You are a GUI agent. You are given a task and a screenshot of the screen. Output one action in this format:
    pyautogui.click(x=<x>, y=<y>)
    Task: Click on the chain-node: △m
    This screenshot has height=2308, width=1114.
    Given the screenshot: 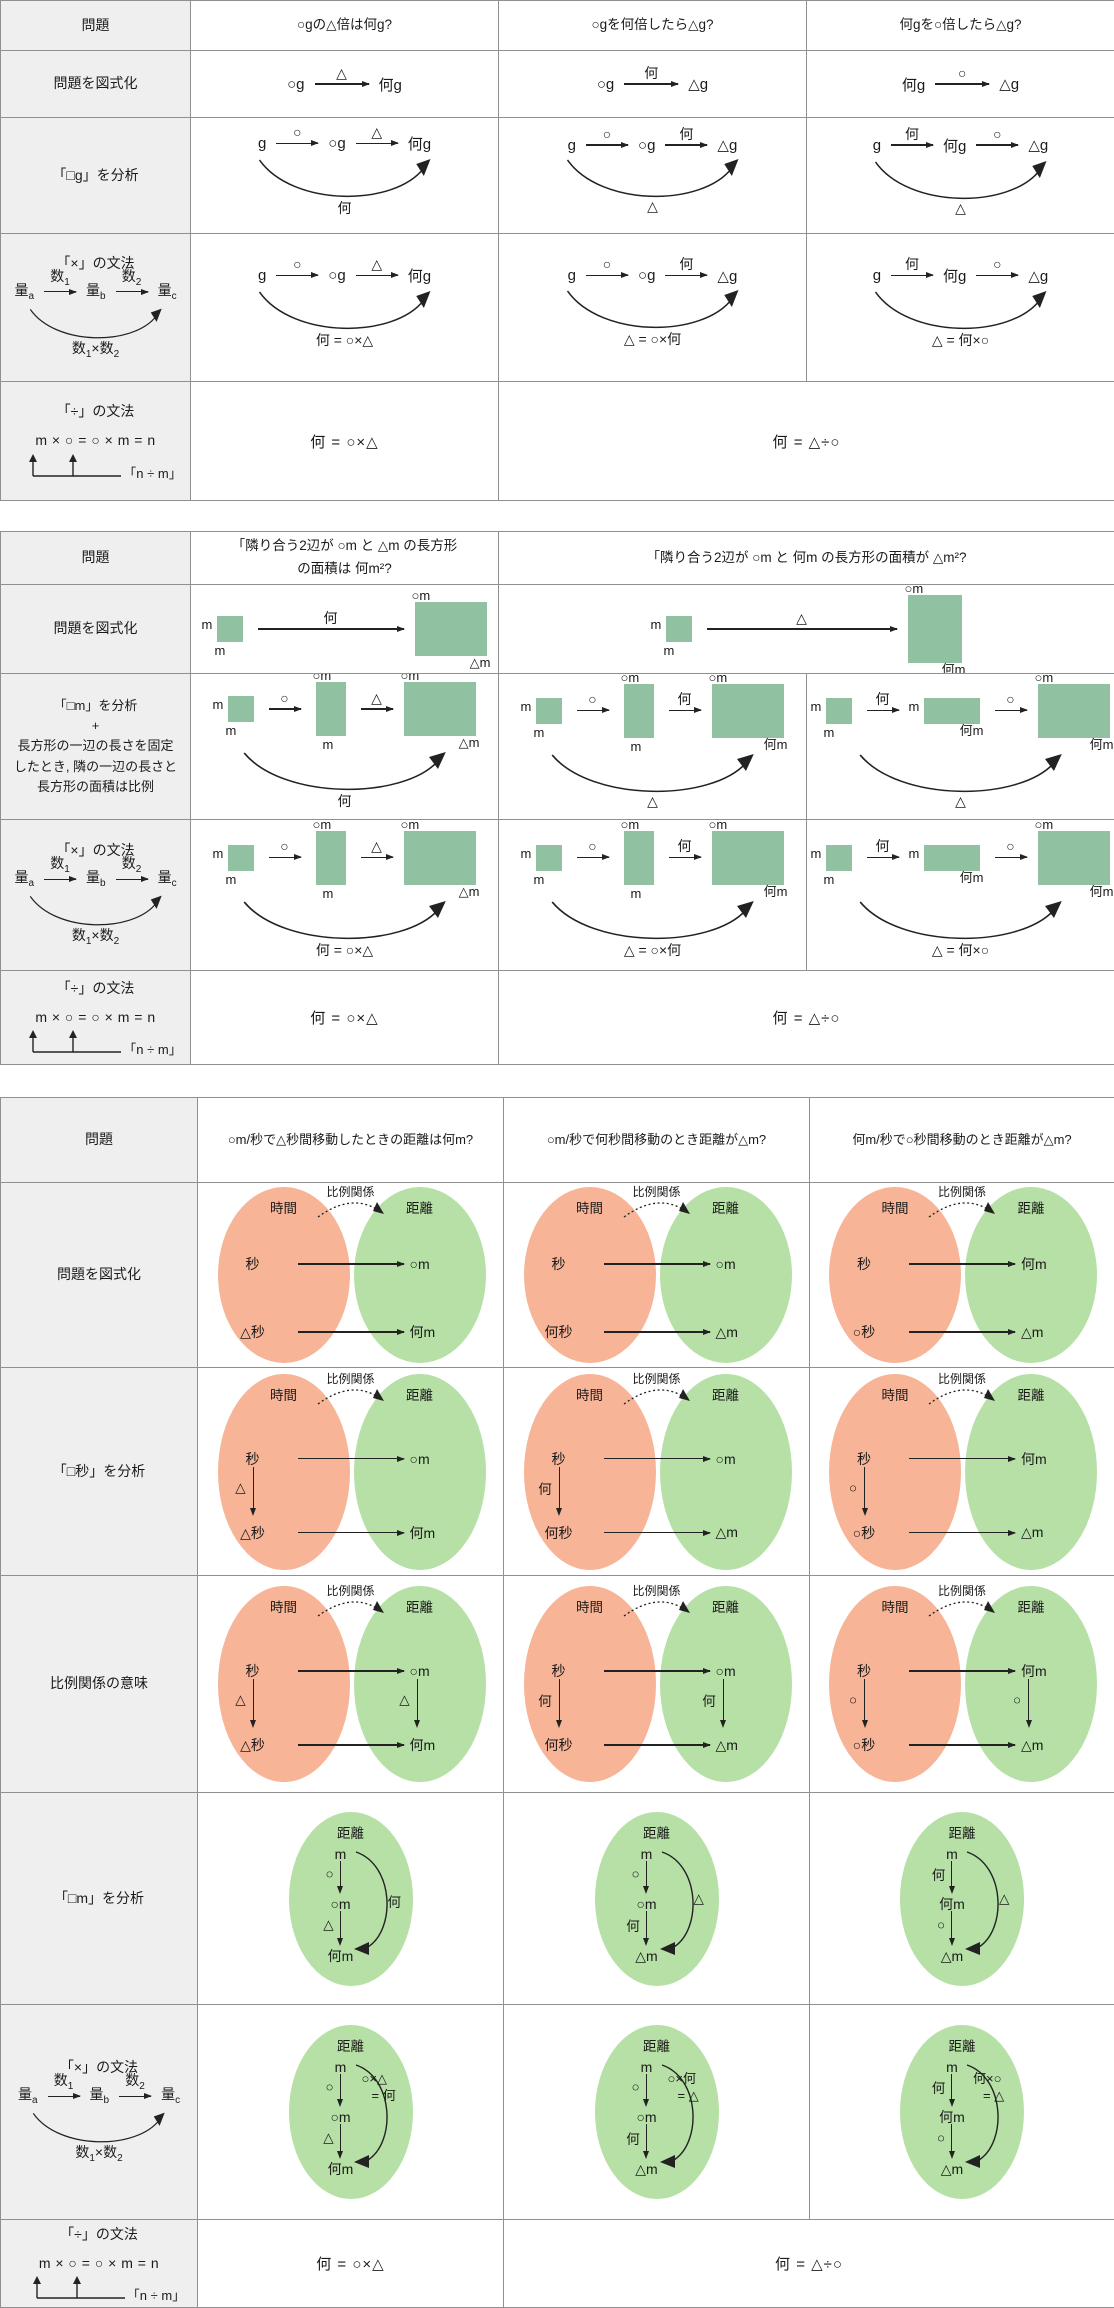 What is the action you would take?
    pyautogui.click(x=952, y=1955)
    